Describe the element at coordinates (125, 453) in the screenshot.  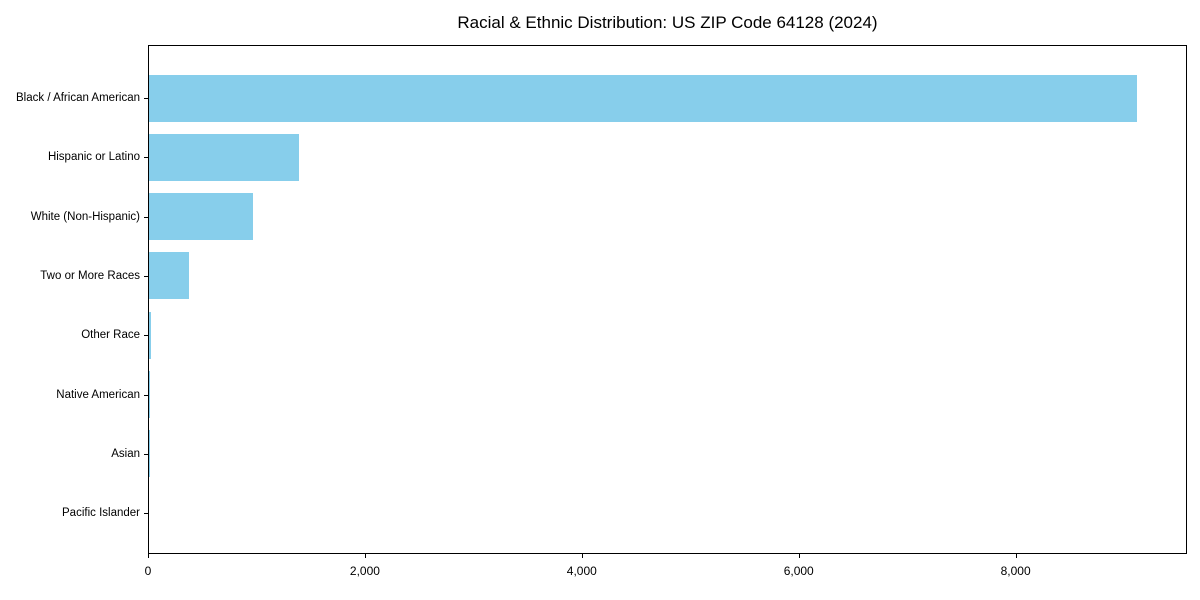
I see `y-tick-label: Asian` at that location.